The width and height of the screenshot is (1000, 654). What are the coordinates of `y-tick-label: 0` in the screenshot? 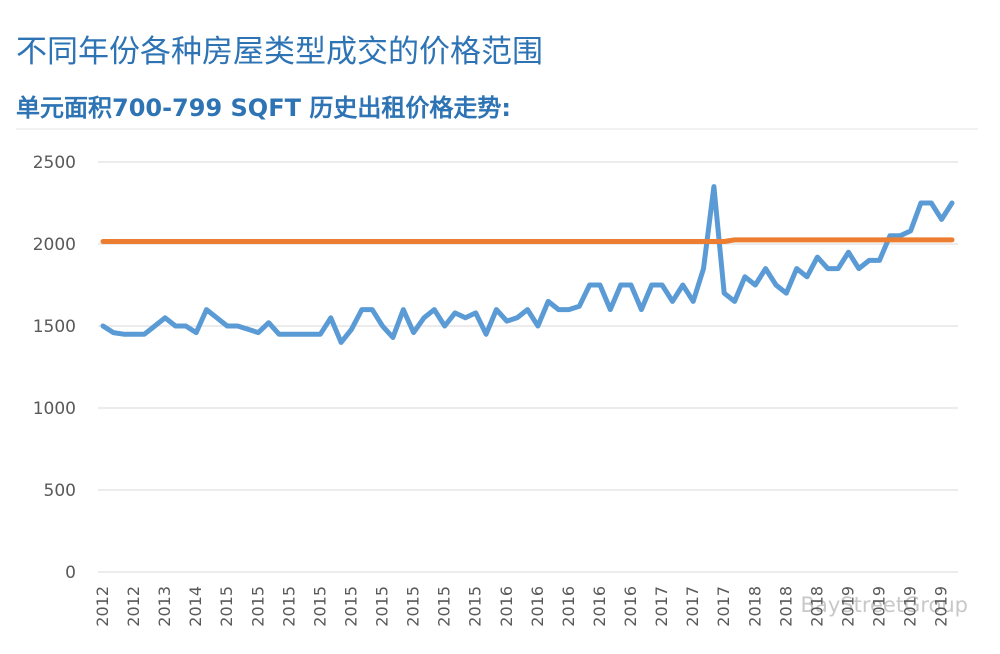 It's located at (70, 573).